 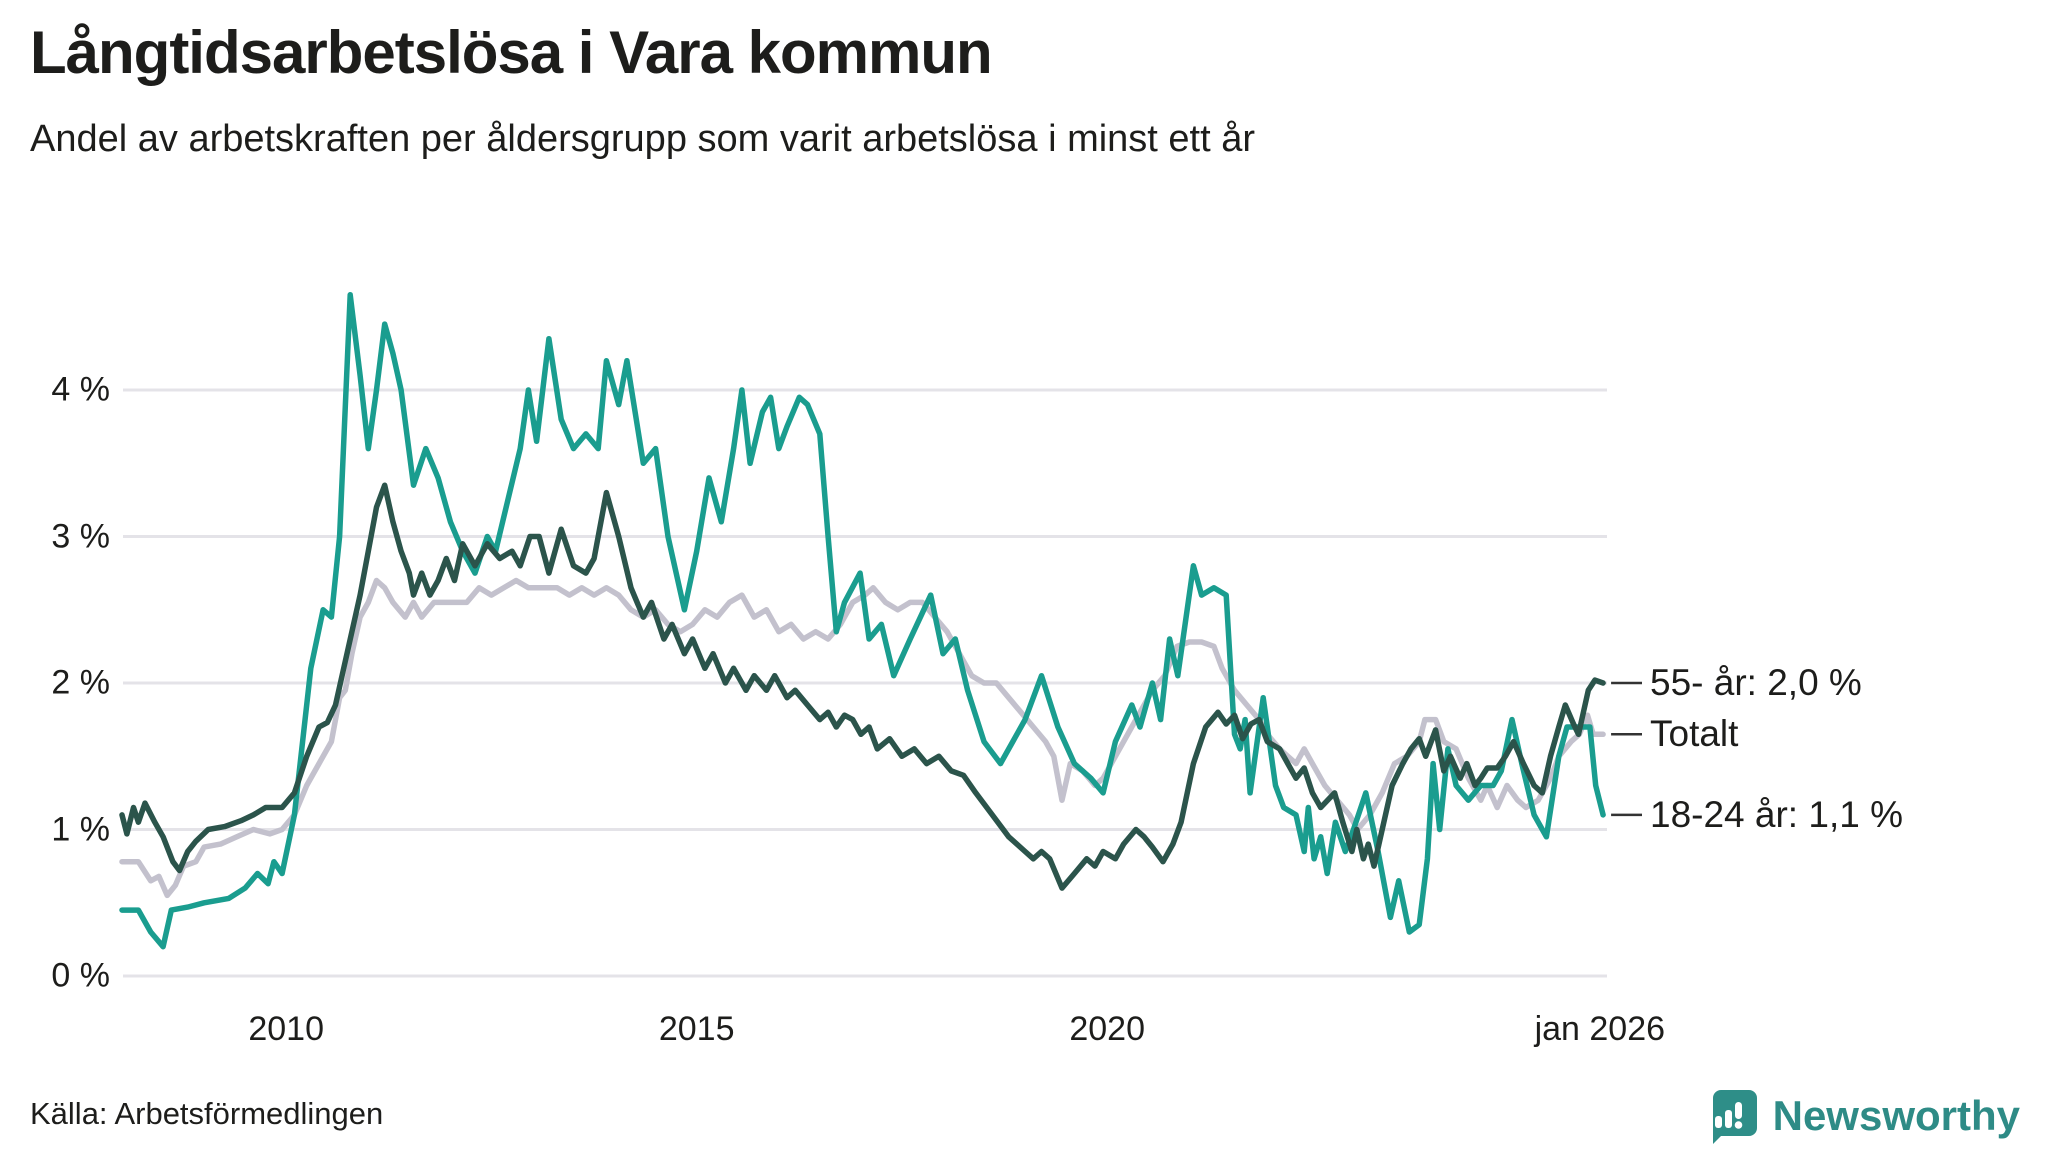 What do you see at coordinates (80, 682) in the screenshot?
I see `y-tick: 2 %` at bounding box center [80, 682].